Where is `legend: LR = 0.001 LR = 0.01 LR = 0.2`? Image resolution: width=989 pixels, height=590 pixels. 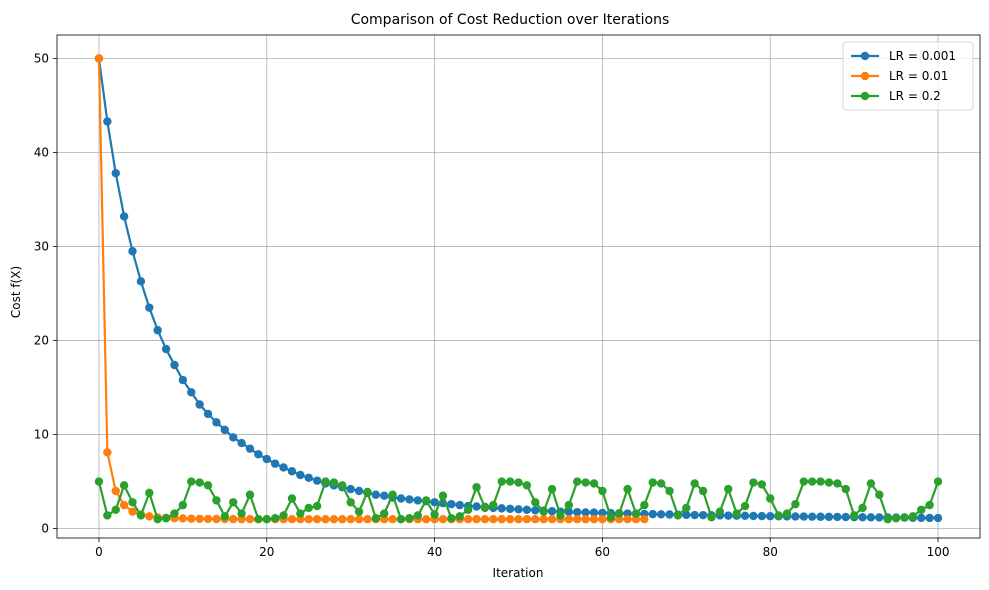
legend: LR = 0.001 LR = 0.01 LR = 0.2 is located at coordinates (908, 76).